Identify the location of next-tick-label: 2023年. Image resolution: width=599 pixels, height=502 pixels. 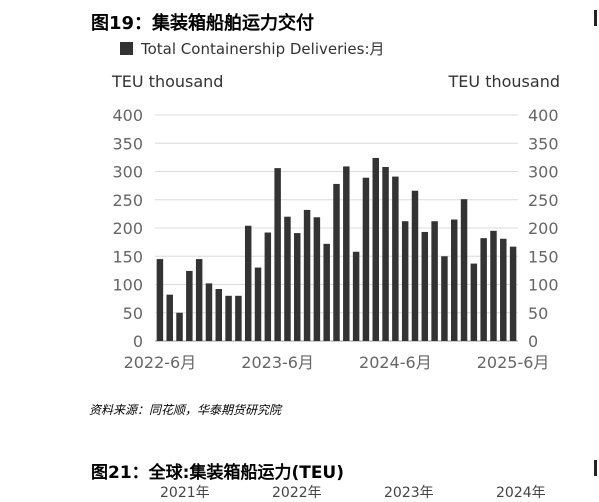
(409, 493).